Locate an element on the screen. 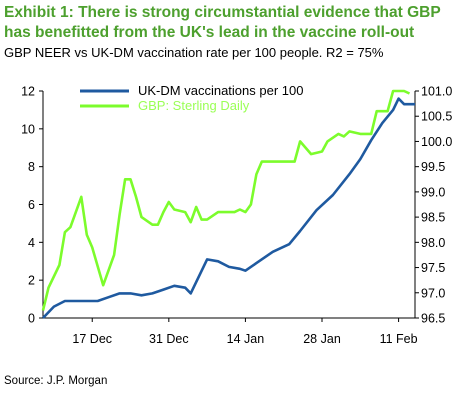 The image size is (472, 400). left-tick-label-4: 8 is located at coordinates (31, 167).